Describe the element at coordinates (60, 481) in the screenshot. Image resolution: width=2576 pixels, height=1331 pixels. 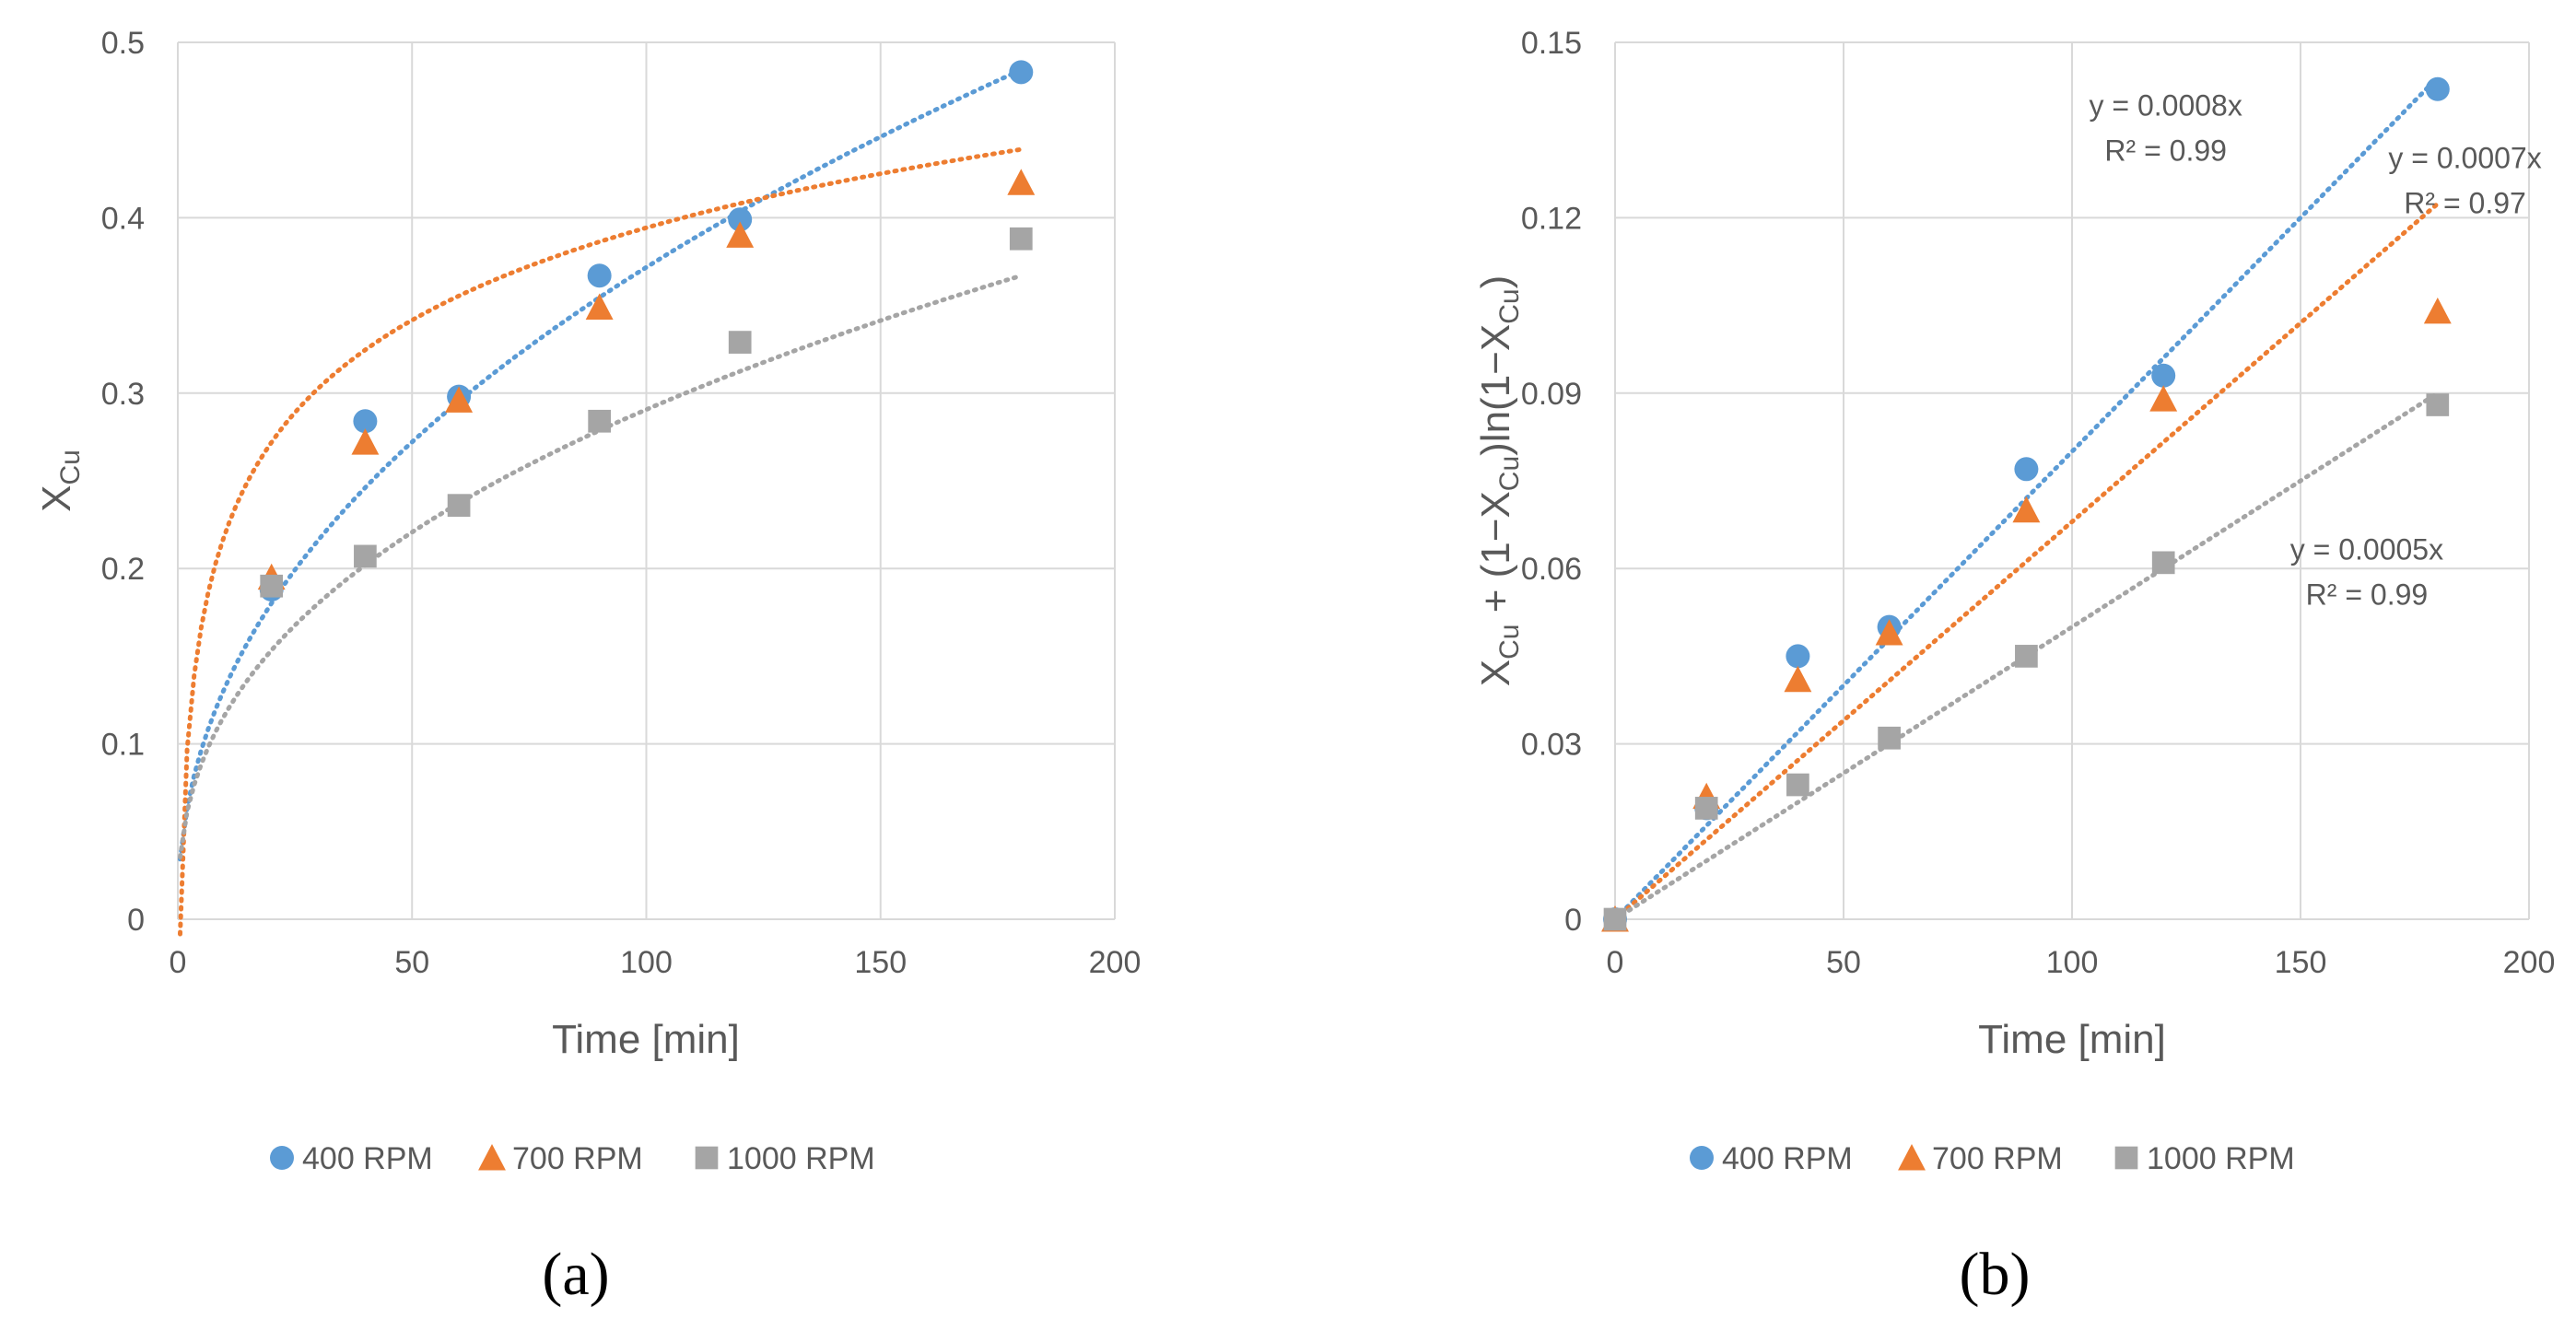
I see `y-axis-title: XCu` at that location.